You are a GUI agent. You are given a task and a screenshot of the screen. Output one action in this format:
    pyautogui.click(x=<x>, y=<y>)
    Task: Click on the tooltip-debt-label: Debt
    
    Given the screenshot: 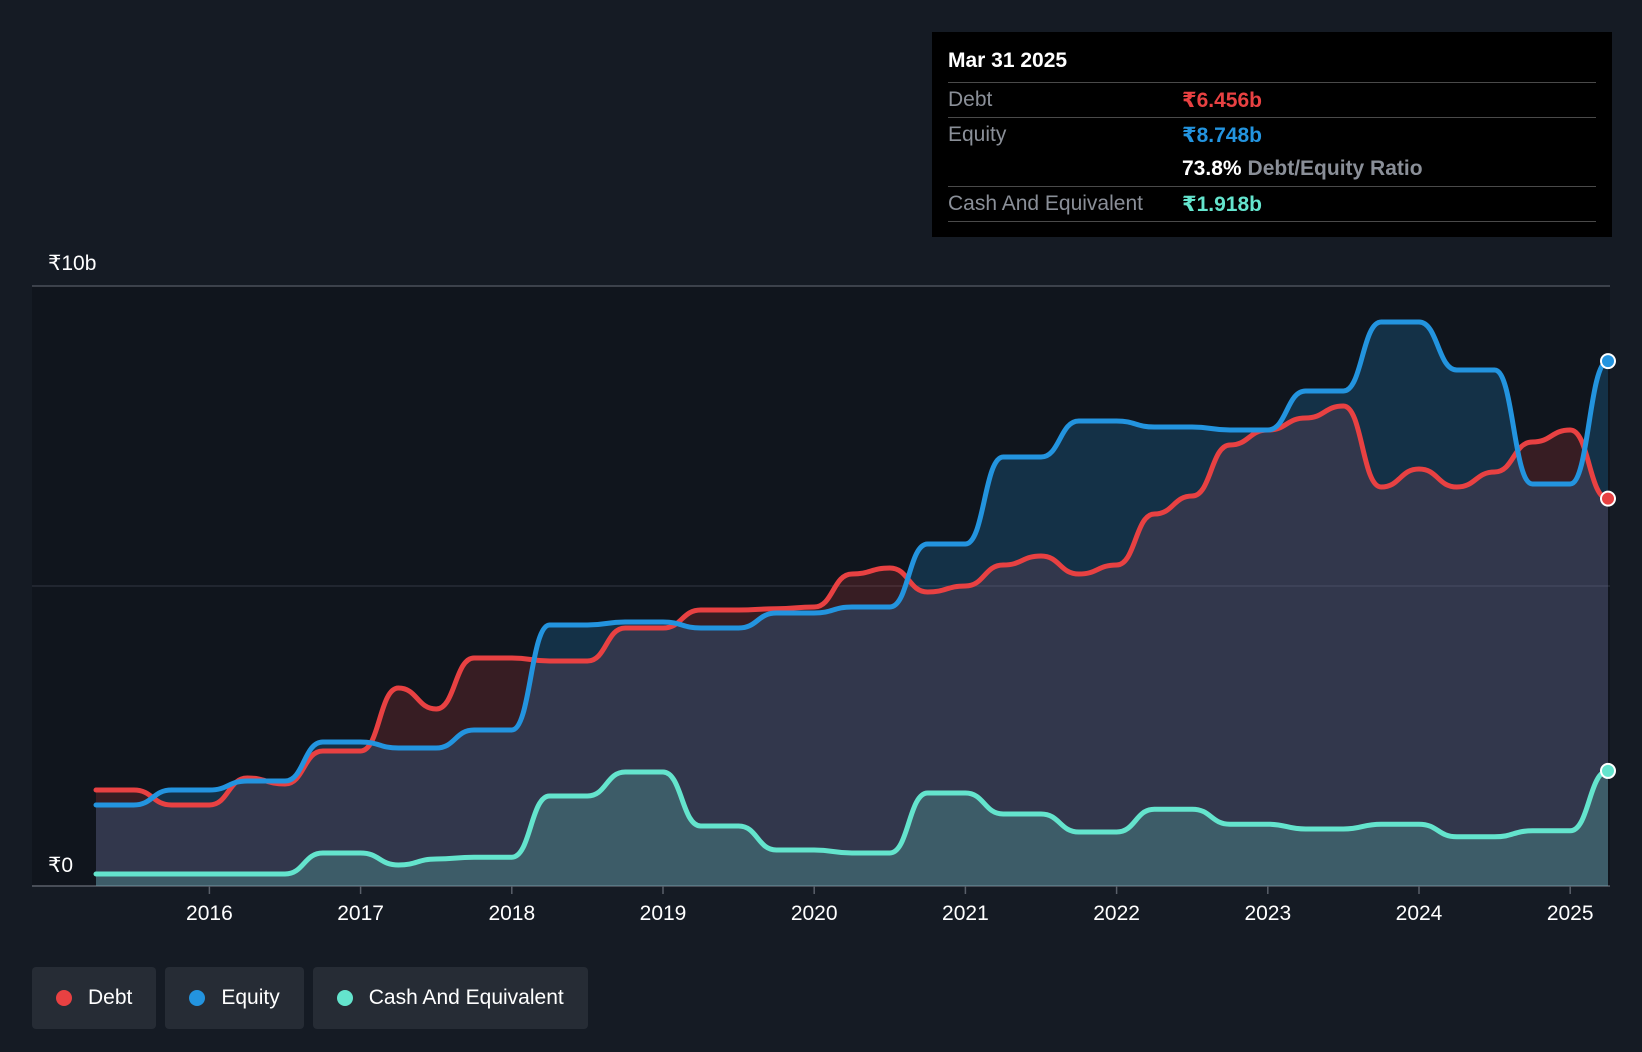 What is the action you would take?
    pyautogui.click(x=970, y=99)
    